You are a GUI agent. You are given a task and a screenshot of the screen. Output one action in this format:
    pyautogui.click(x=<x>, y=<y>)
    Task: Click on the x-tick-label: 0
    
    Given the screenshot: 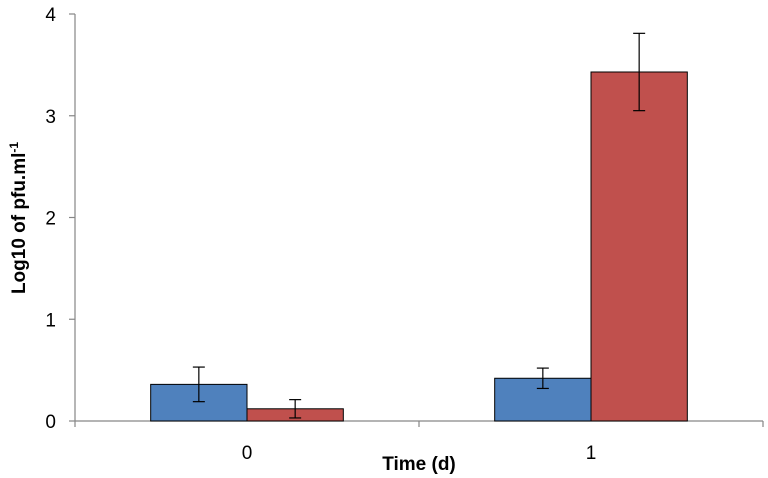 What is the action you would take?
    pyautogui.click(x=247, y=453)
    